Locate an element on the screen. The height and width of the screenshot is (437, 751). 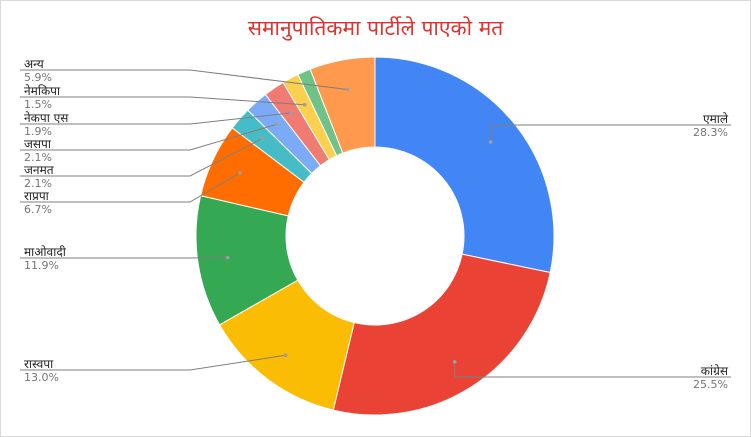
slice-label: राप्रपा is located at coordinates (37, 196).